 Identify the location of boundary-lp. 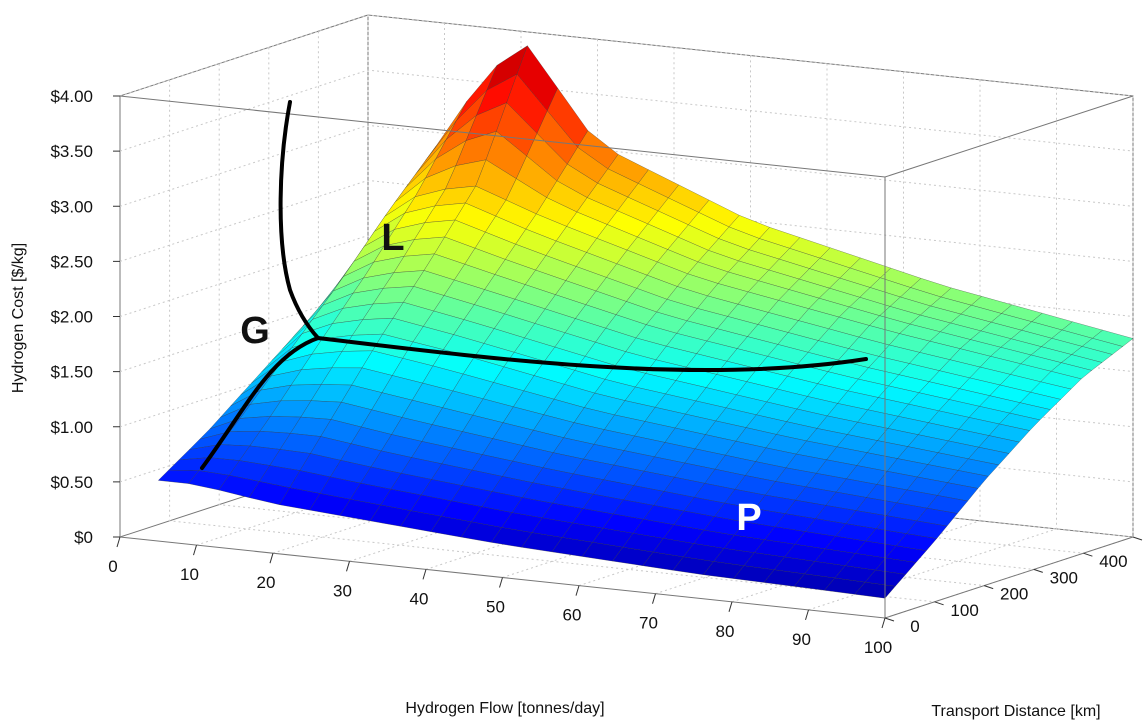
(592, 354).